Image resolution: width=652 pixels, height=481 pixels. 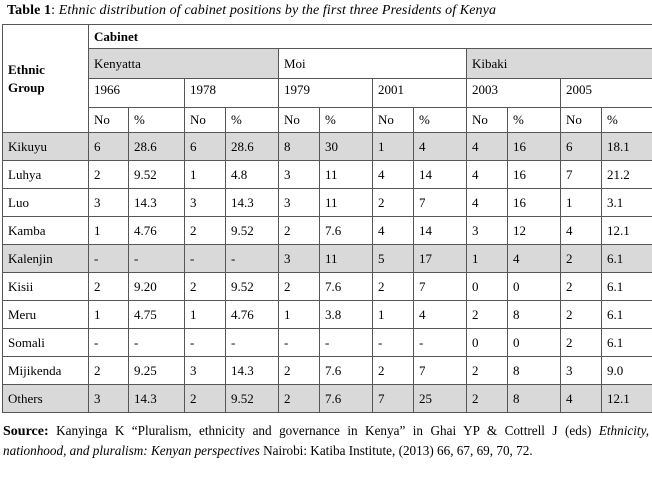 I want to click on table-row: Mijikenda 2 9.25 3 14.3 2 7.6 2 7 2 8 3 9.0, so click(x=327, y=370).